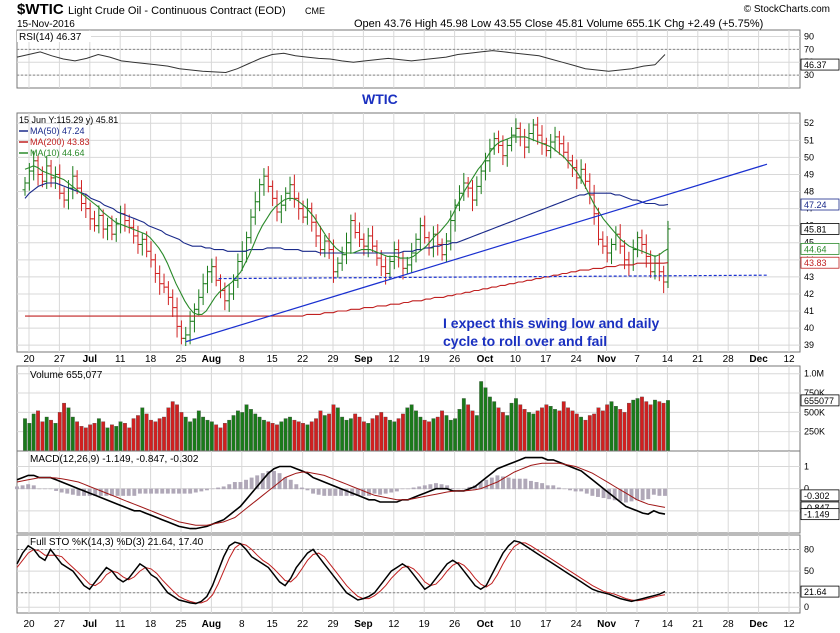 The width and height of the screenshot is (840, 633). What do you see at coordinates (516, 624) in the screenshot?
I see `x-tick-label: 10` at bounding box center [516, 624].